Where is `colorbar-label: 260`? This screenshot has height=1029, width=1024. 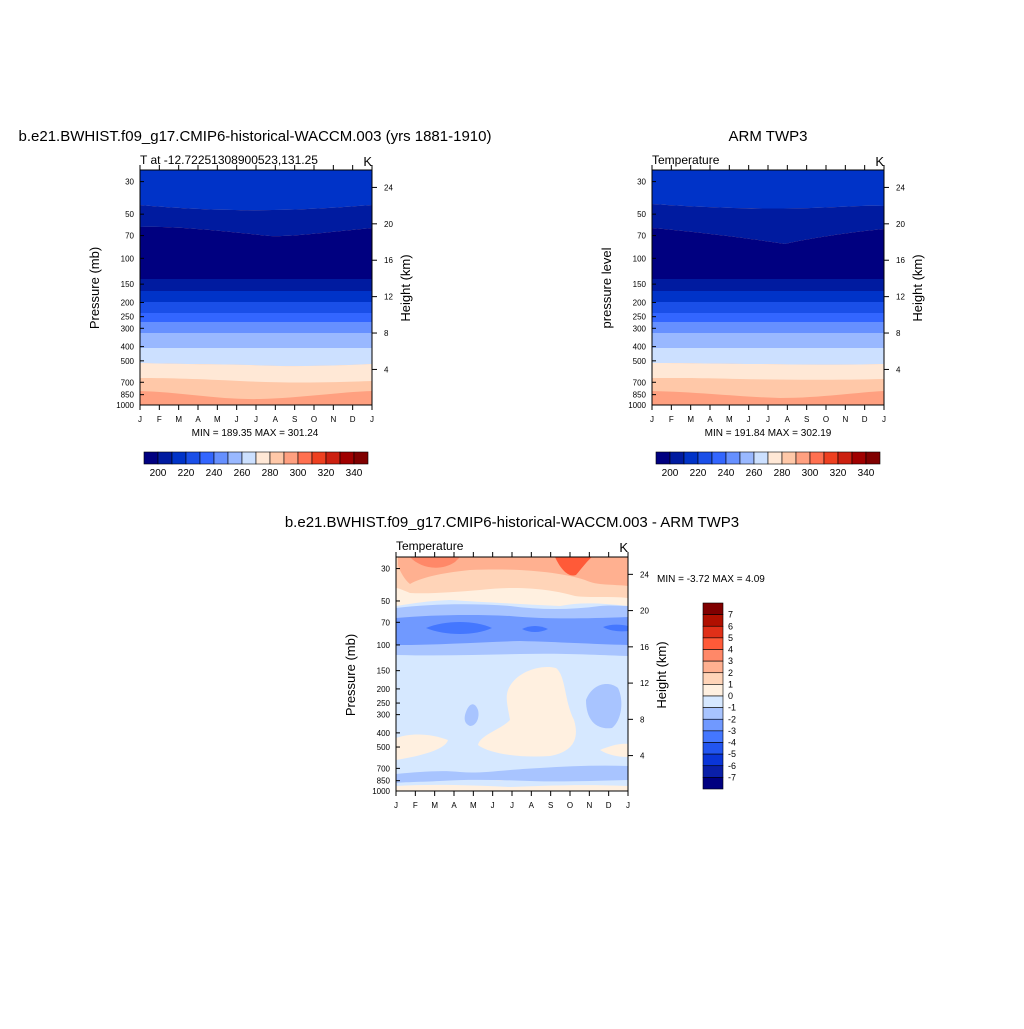
colorbar-label: 260 is located at coordinates (242, 473).